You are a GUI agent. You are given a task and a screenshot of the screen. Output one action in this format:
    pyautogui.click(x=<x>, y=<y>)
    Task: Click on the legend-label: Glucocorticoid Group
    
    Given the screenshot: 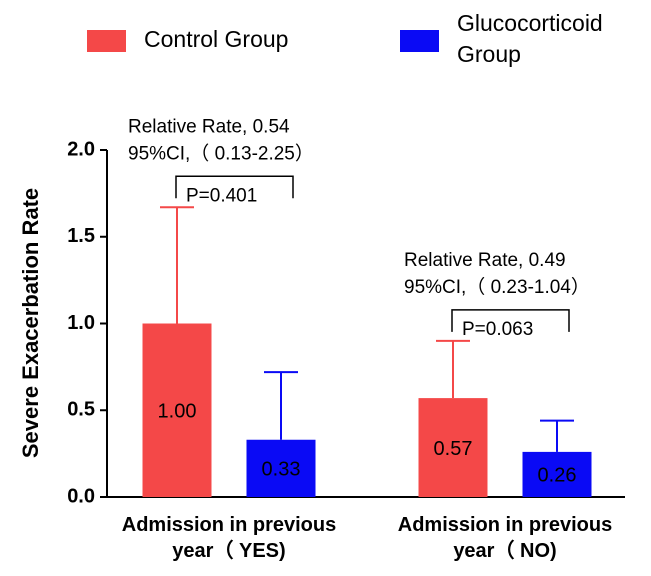 What is the action you would take?
    pyautogui.click(x=530, y=39)
    